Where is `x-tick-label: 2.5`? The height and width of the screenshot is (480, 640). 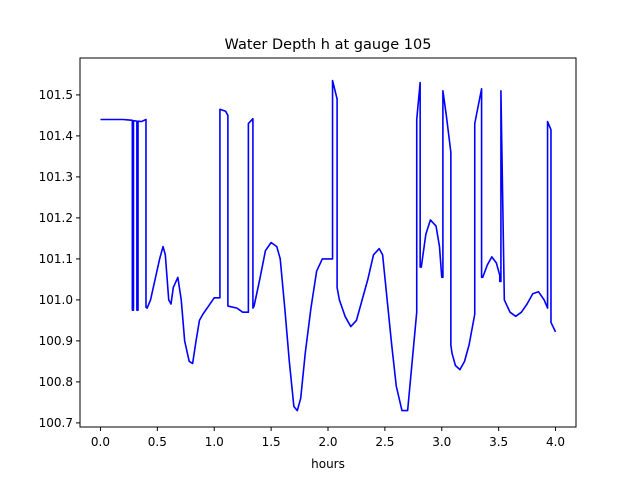 x-tick-label: 2.5 is located at coordinates (384, 442).